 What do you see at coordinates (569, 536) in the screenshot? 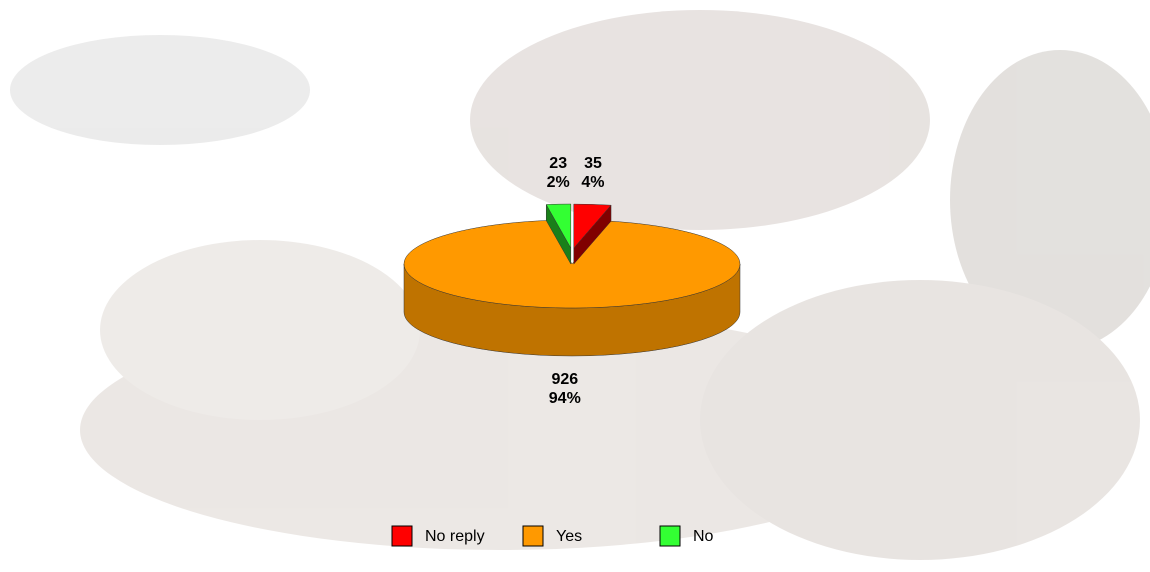
I see `legend-label: Yes` at bounding box center [569, 536].